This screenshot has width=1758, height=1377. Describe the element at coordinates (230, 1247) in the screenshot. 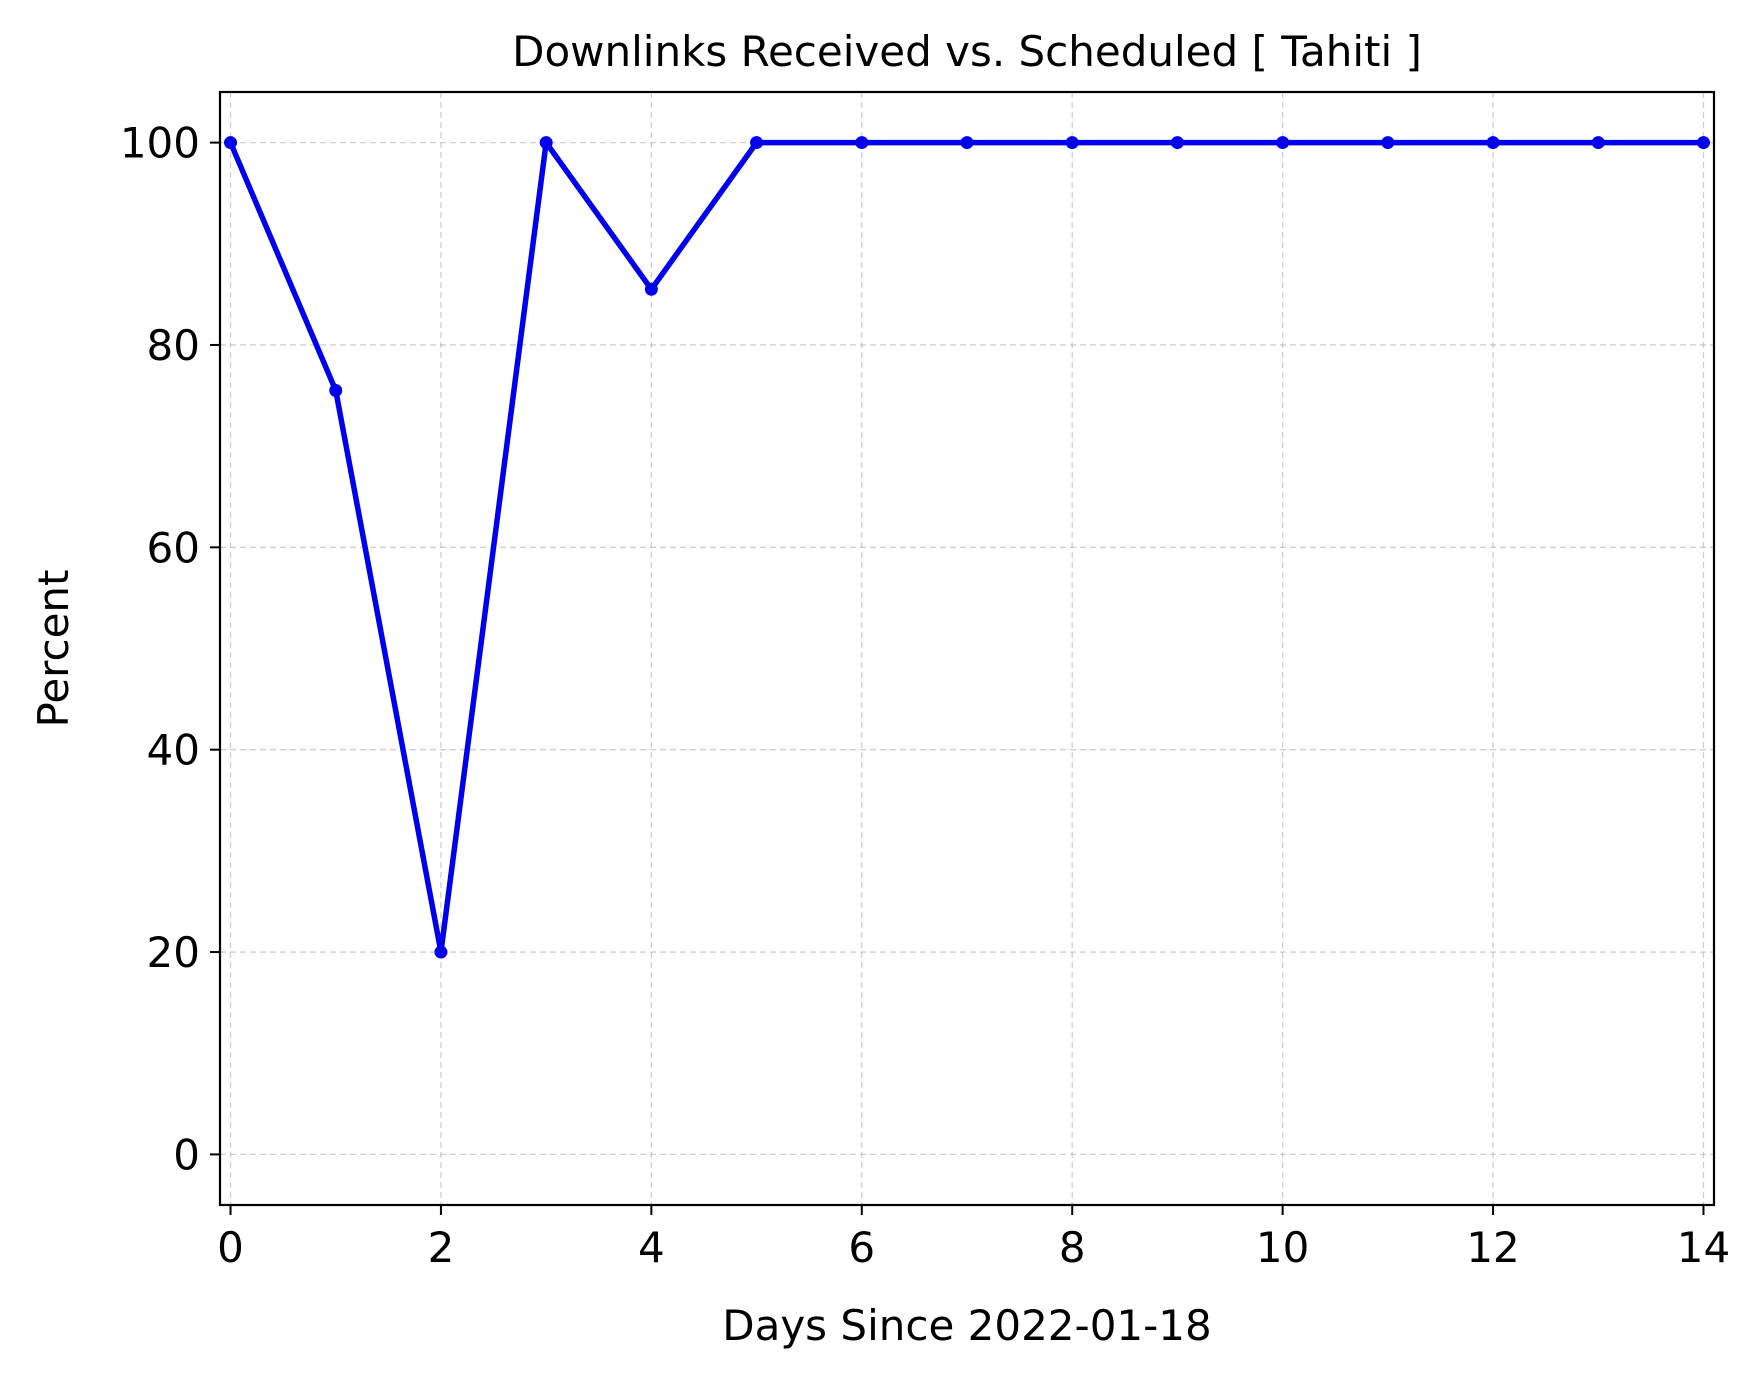

I see `x-tick-label-0: 0` at that location.